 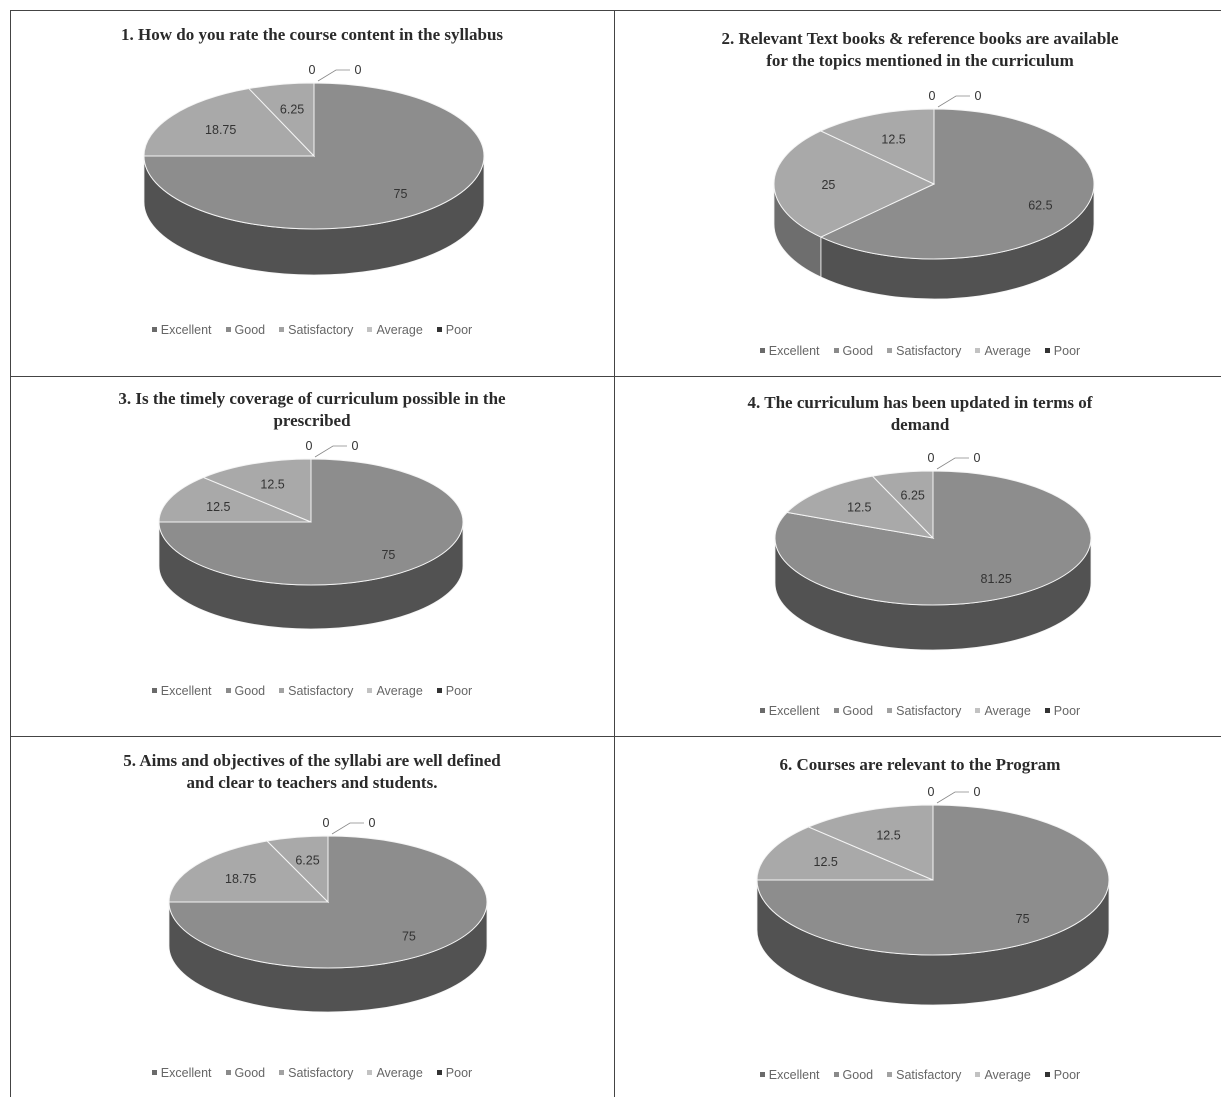 I want to click on pie-chart: 75 12.5 12.5 0 0, so click(x=311, y=534).